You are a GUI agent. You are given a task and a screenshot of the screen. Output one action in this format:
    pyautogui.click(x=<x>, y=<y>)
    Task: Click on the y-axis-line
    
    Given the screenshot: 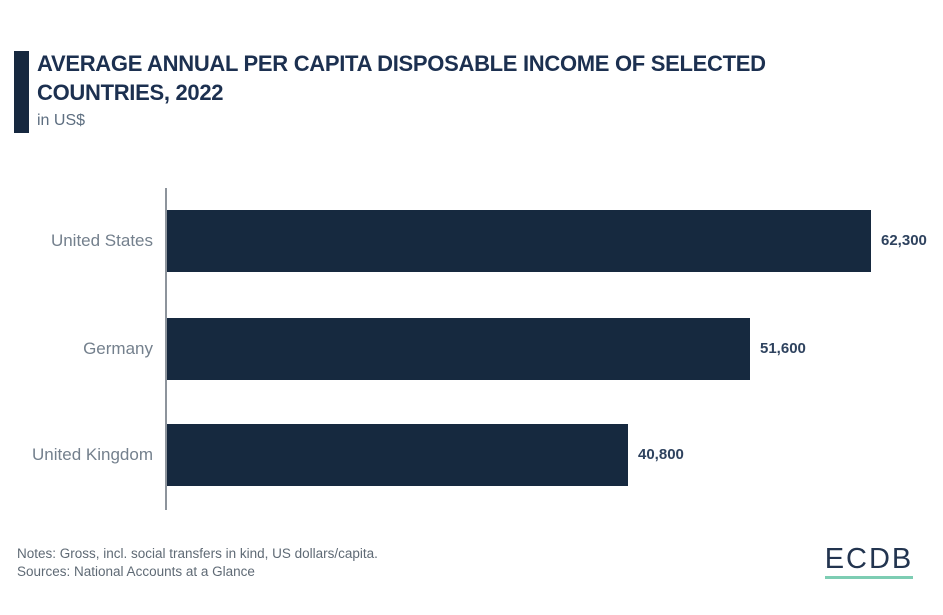 What is the action you would take?
    pyautogui.click(x=166, y=349)
    